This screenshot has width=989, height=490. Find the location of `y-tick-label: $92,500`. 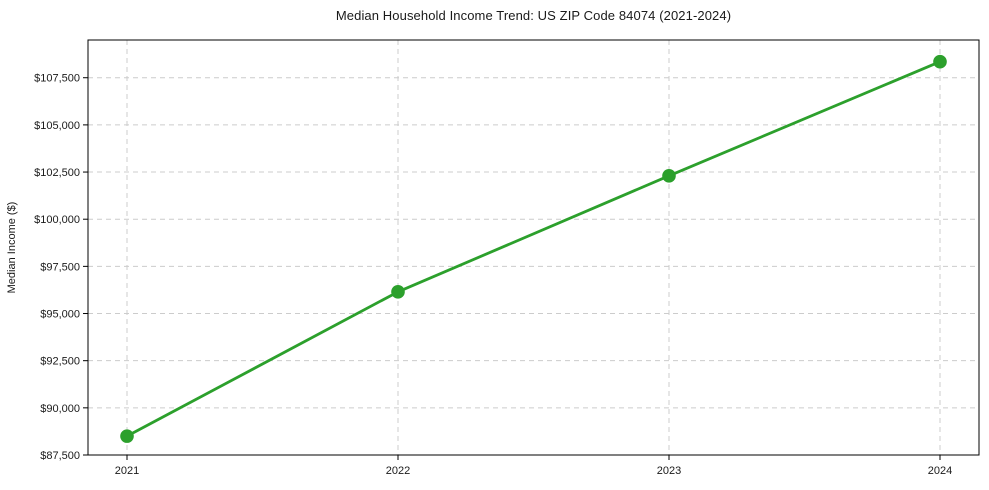

y-tick-label: $92,500 is located at coordinates (60, 362).